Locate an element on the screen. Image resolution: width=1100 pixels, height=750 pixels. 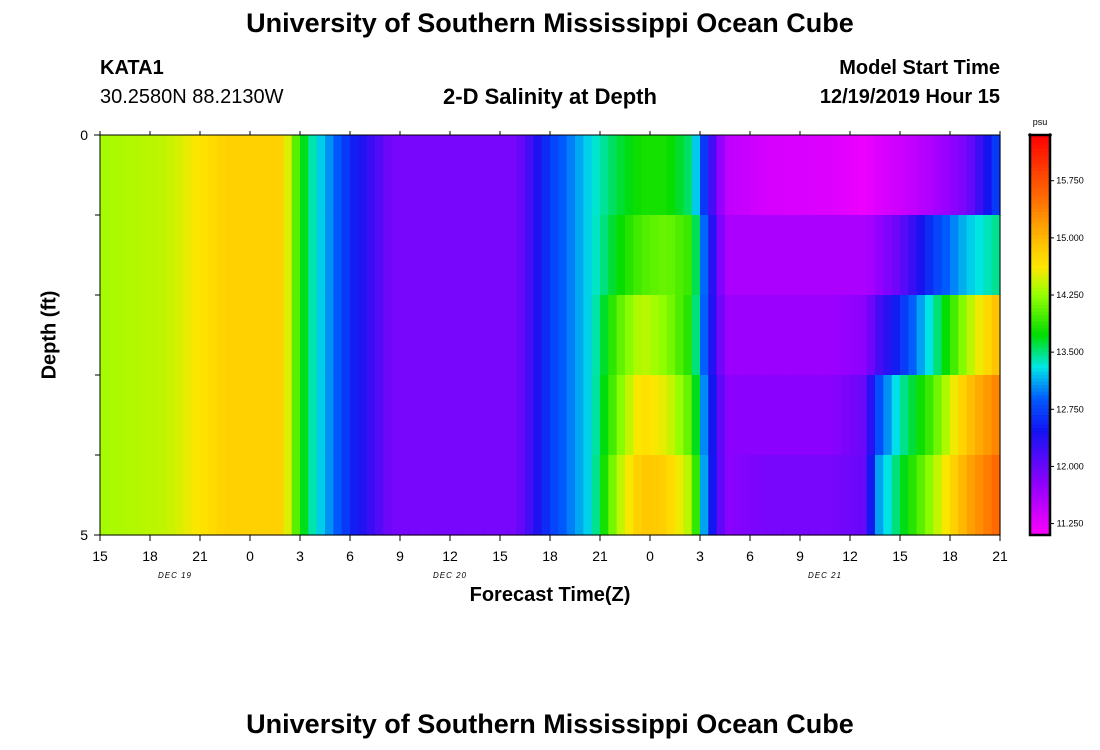
plot-title: 2-D Salinity at Depth is located at coordinates (550, 96).